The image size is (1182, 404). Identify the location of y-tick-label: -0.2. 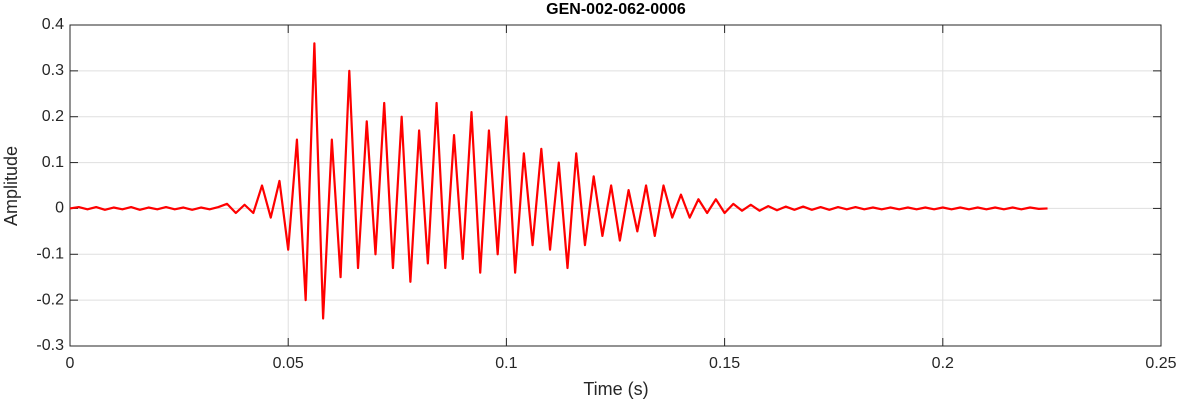
(50, 299).